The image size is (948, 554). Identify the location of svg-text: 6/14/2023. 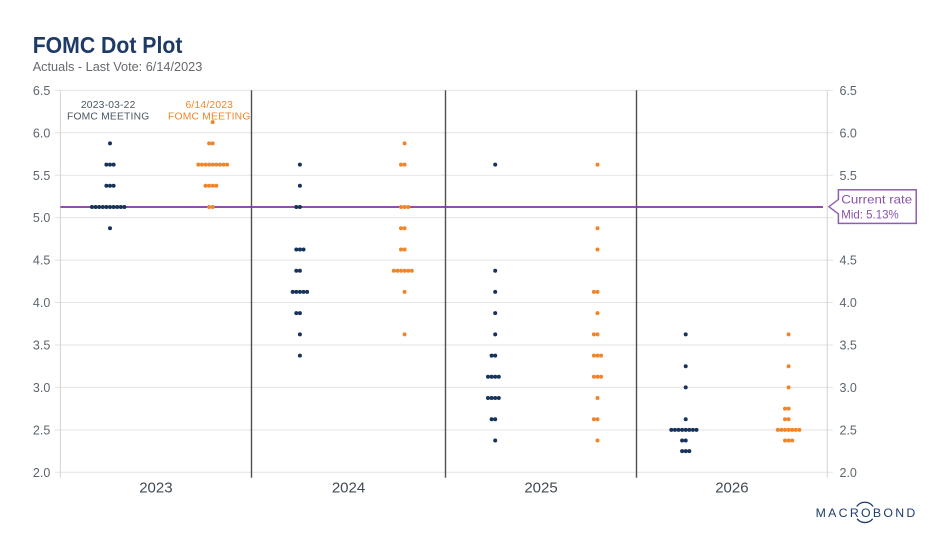
(209, 105).